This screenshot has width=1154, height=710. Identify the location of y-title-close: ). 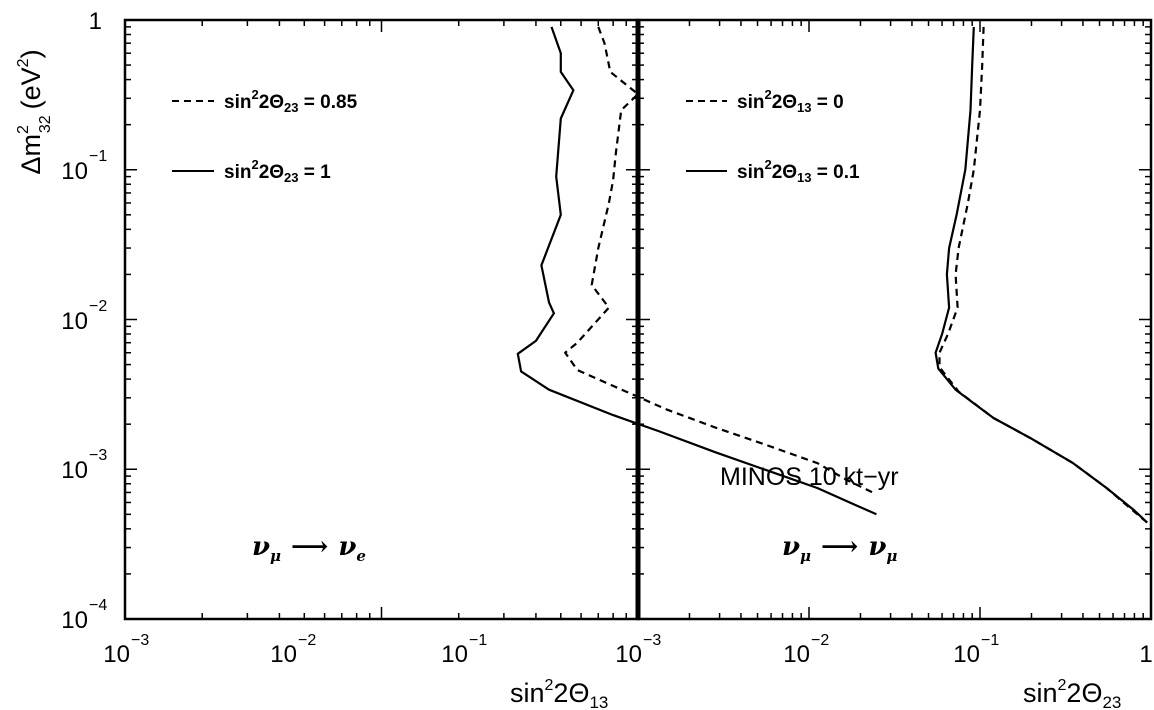
(31, 53).